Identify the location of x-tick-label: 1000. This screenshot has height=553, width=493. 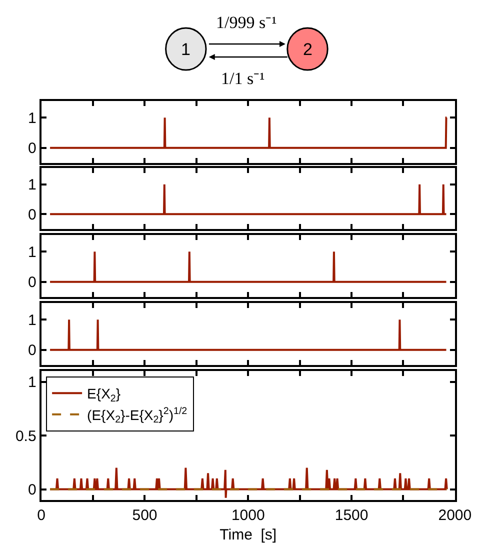
(248, 515).